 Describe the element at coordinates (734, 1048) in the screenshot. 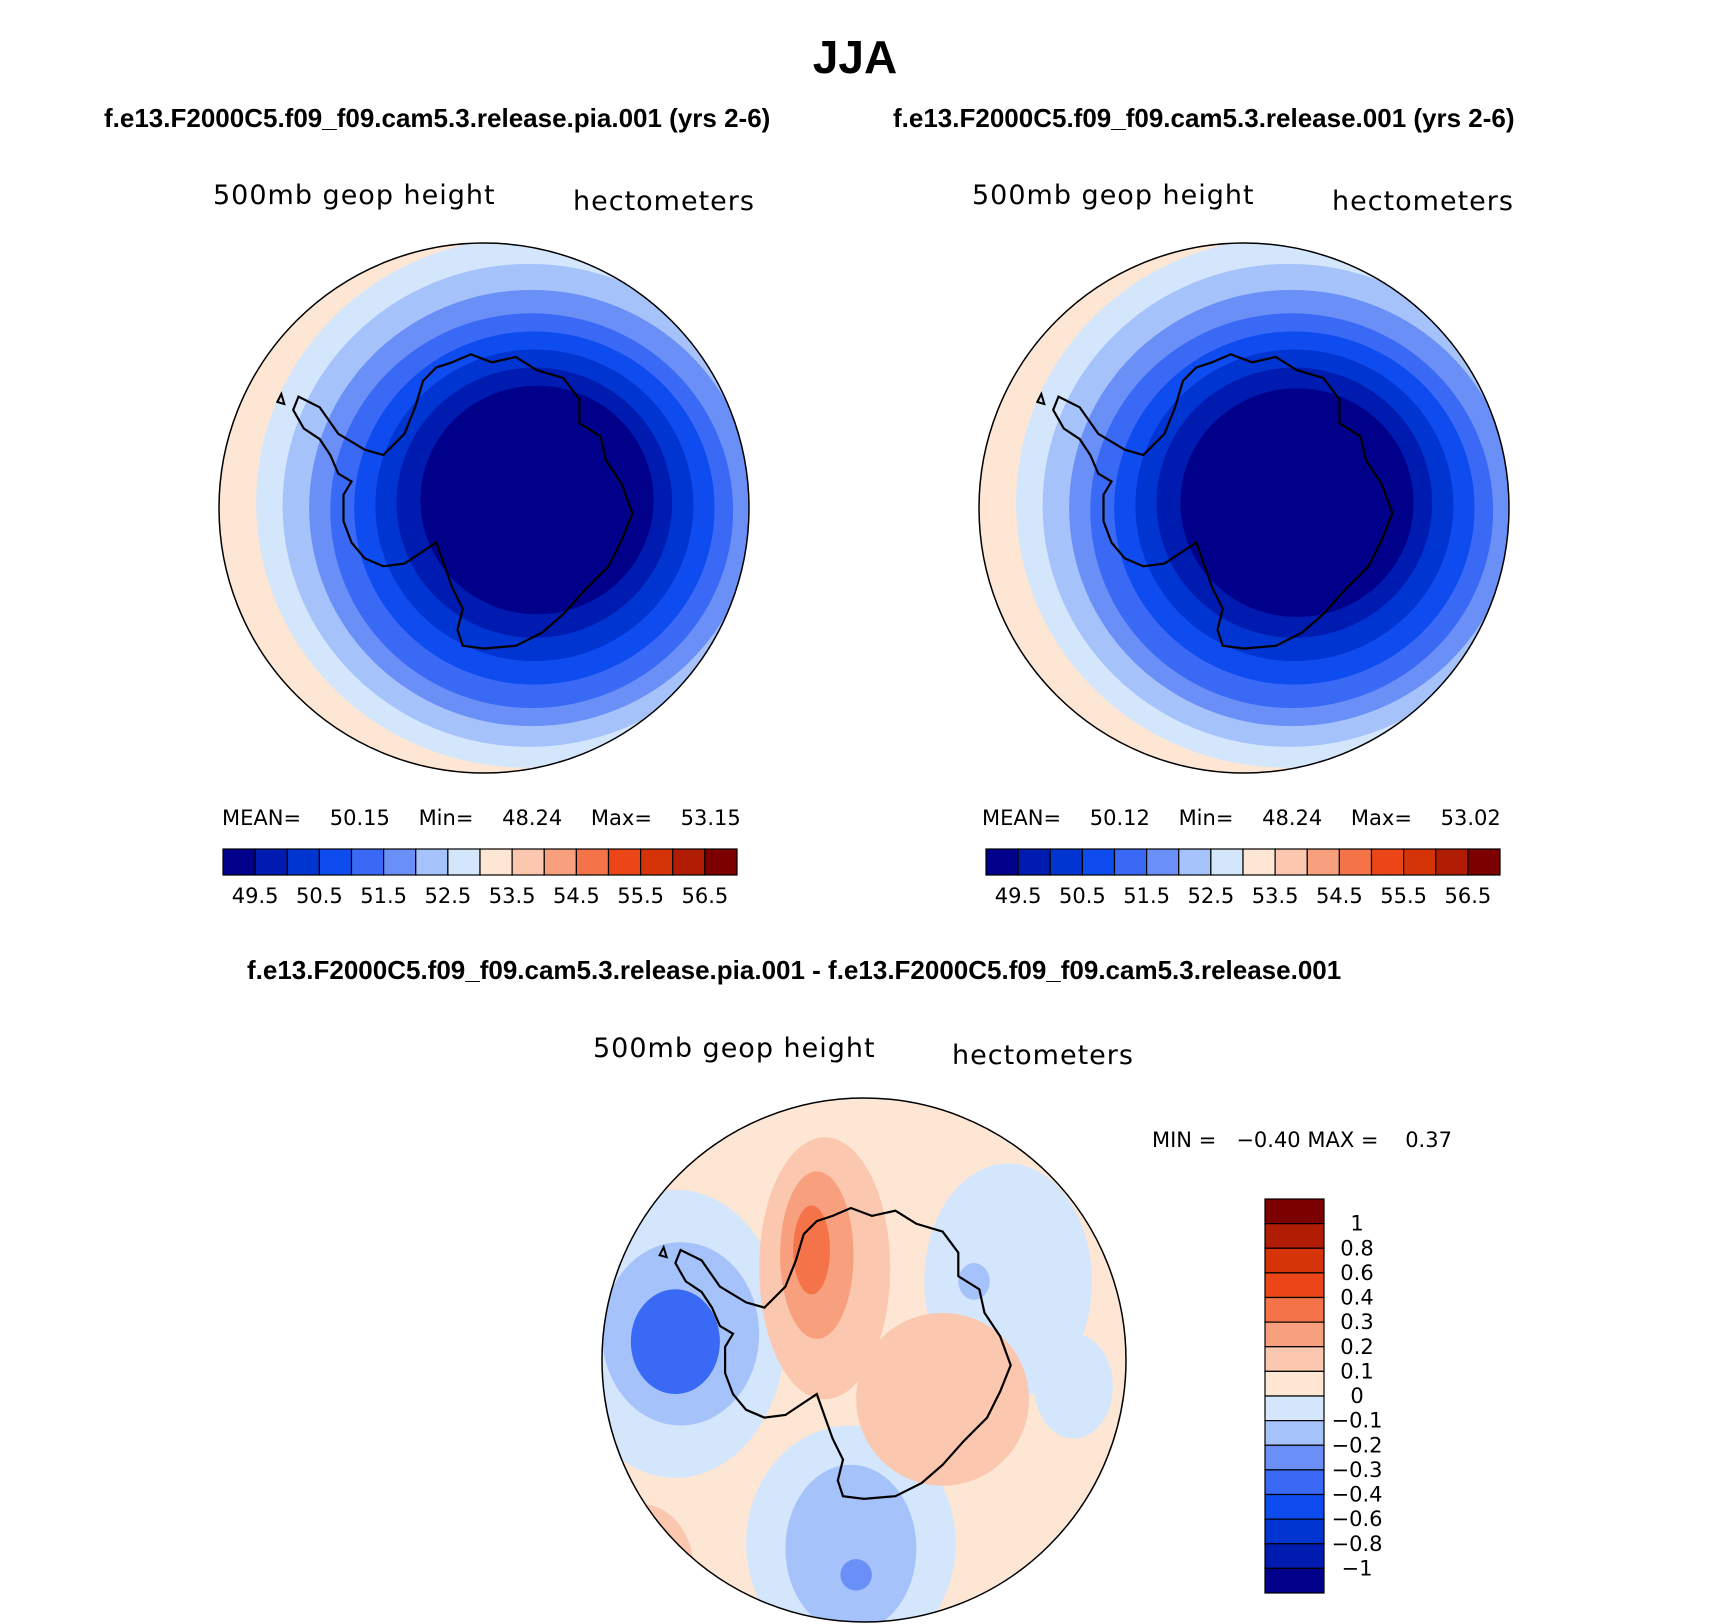

I see `diff-variable-label: 500mb geop height` at that location.